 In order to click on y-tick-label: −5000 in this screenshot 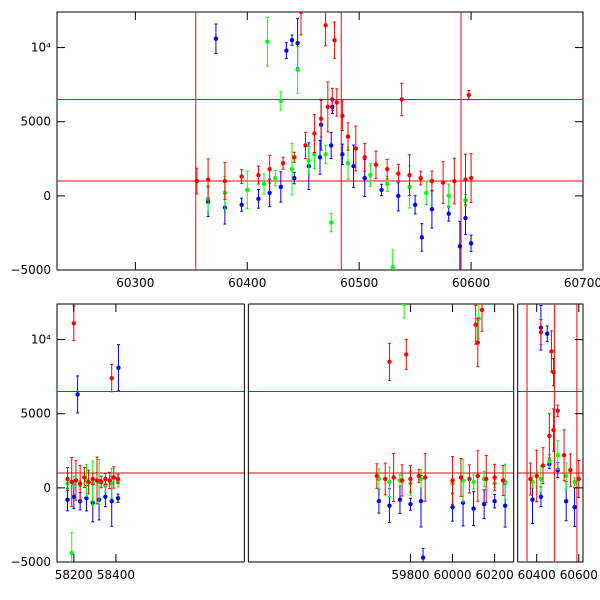, I will do `click(30, 562)`.